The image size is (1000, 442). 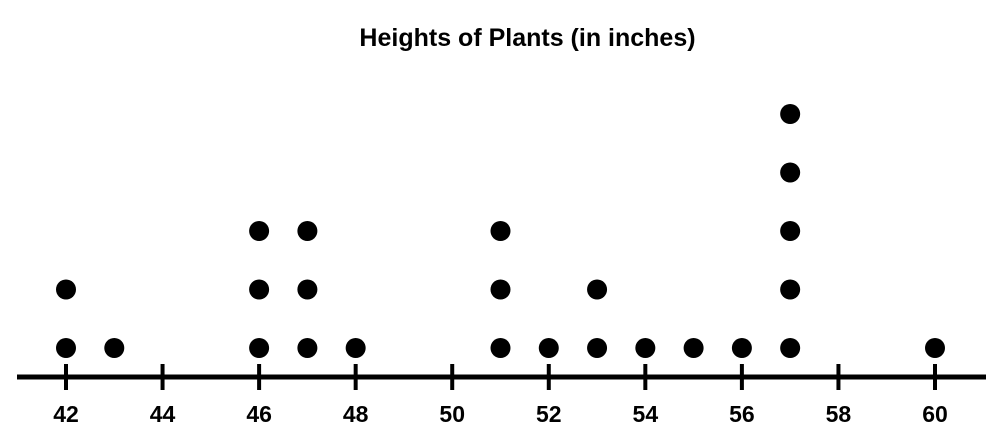 I want to click on x-axis-tick-labels: 42 44 46 48 50 52 54 56 58 60, so click(x=500, y=414).